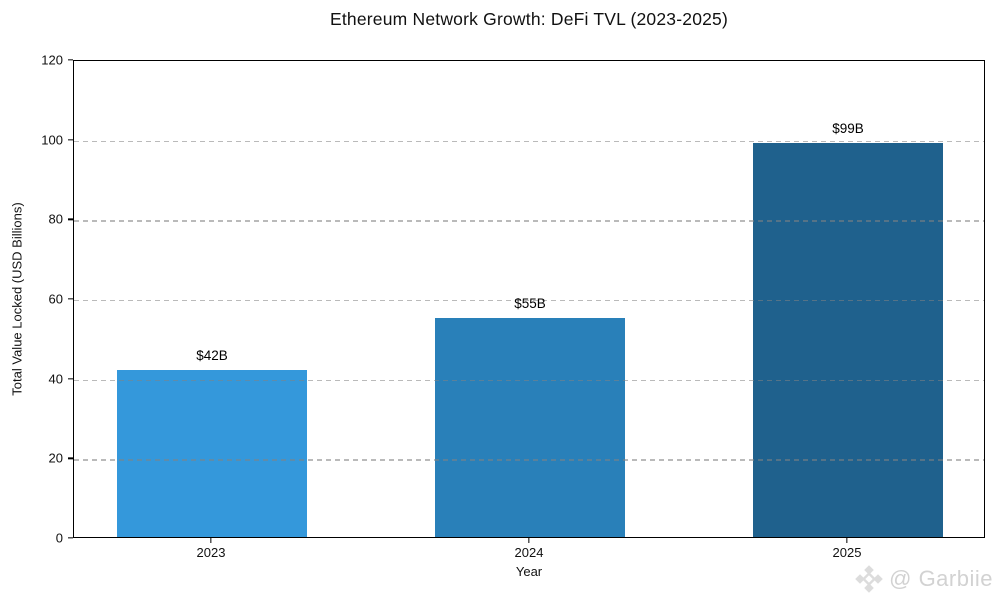 Image resolution: width=1000 pixels, height=600 pixels. I want to click on xtick-label-2024: 2024, so click(529, 552).